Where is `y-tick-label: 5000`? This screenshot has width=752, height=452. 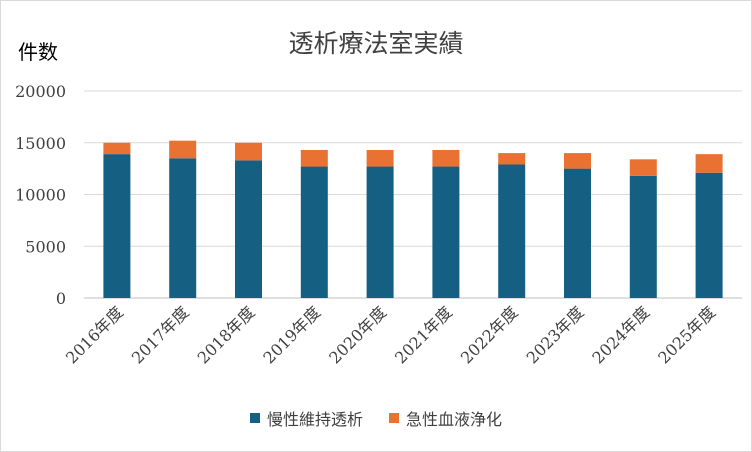
y-tick-label: 5000 is located at coordinates (45, 246).